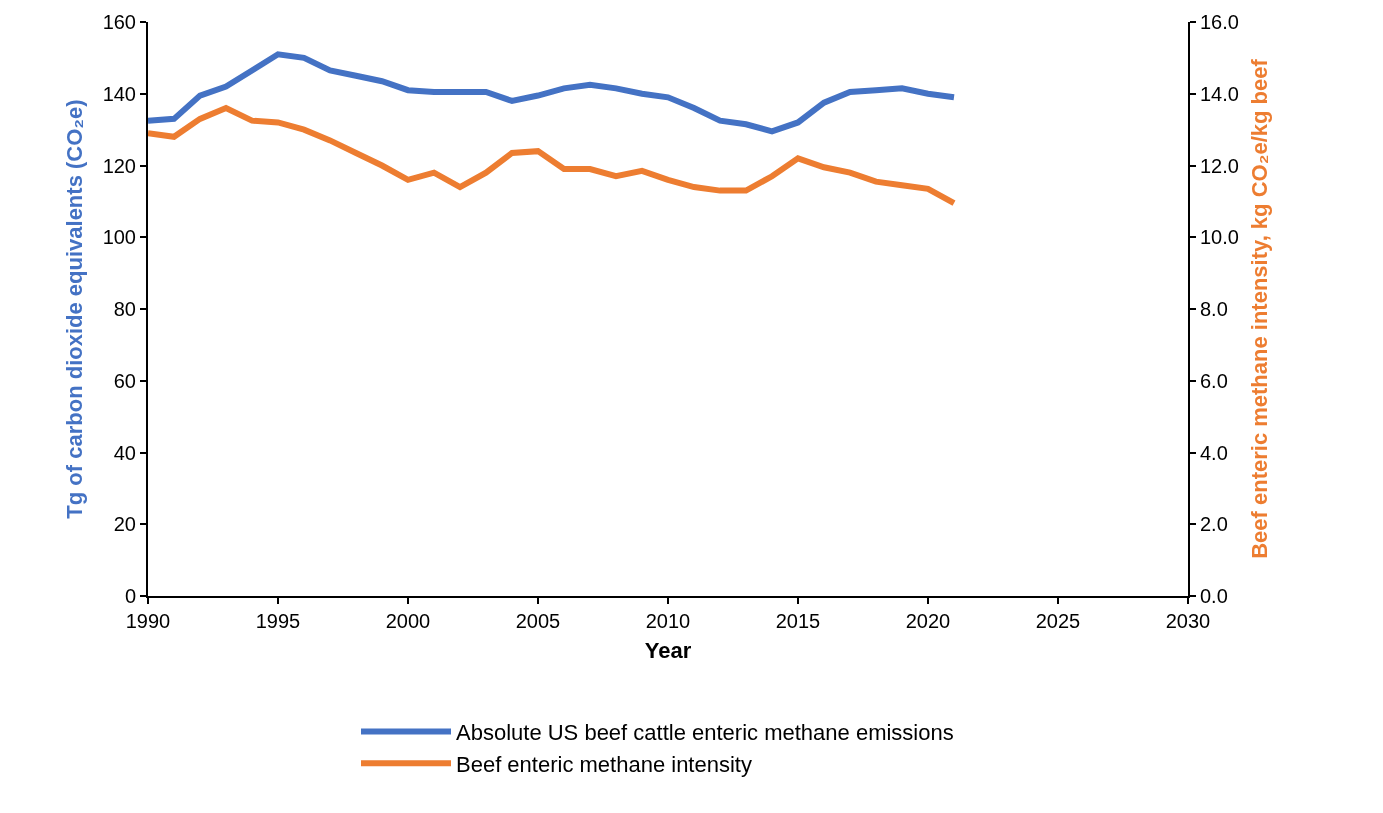 Image resolution: width=1383 pixels, height=813 pixels. What do you see at coordinates (1214, 524) in the screenshot?
I see `y2-tick-label: 2.0` at bounding box center [1214, 524].